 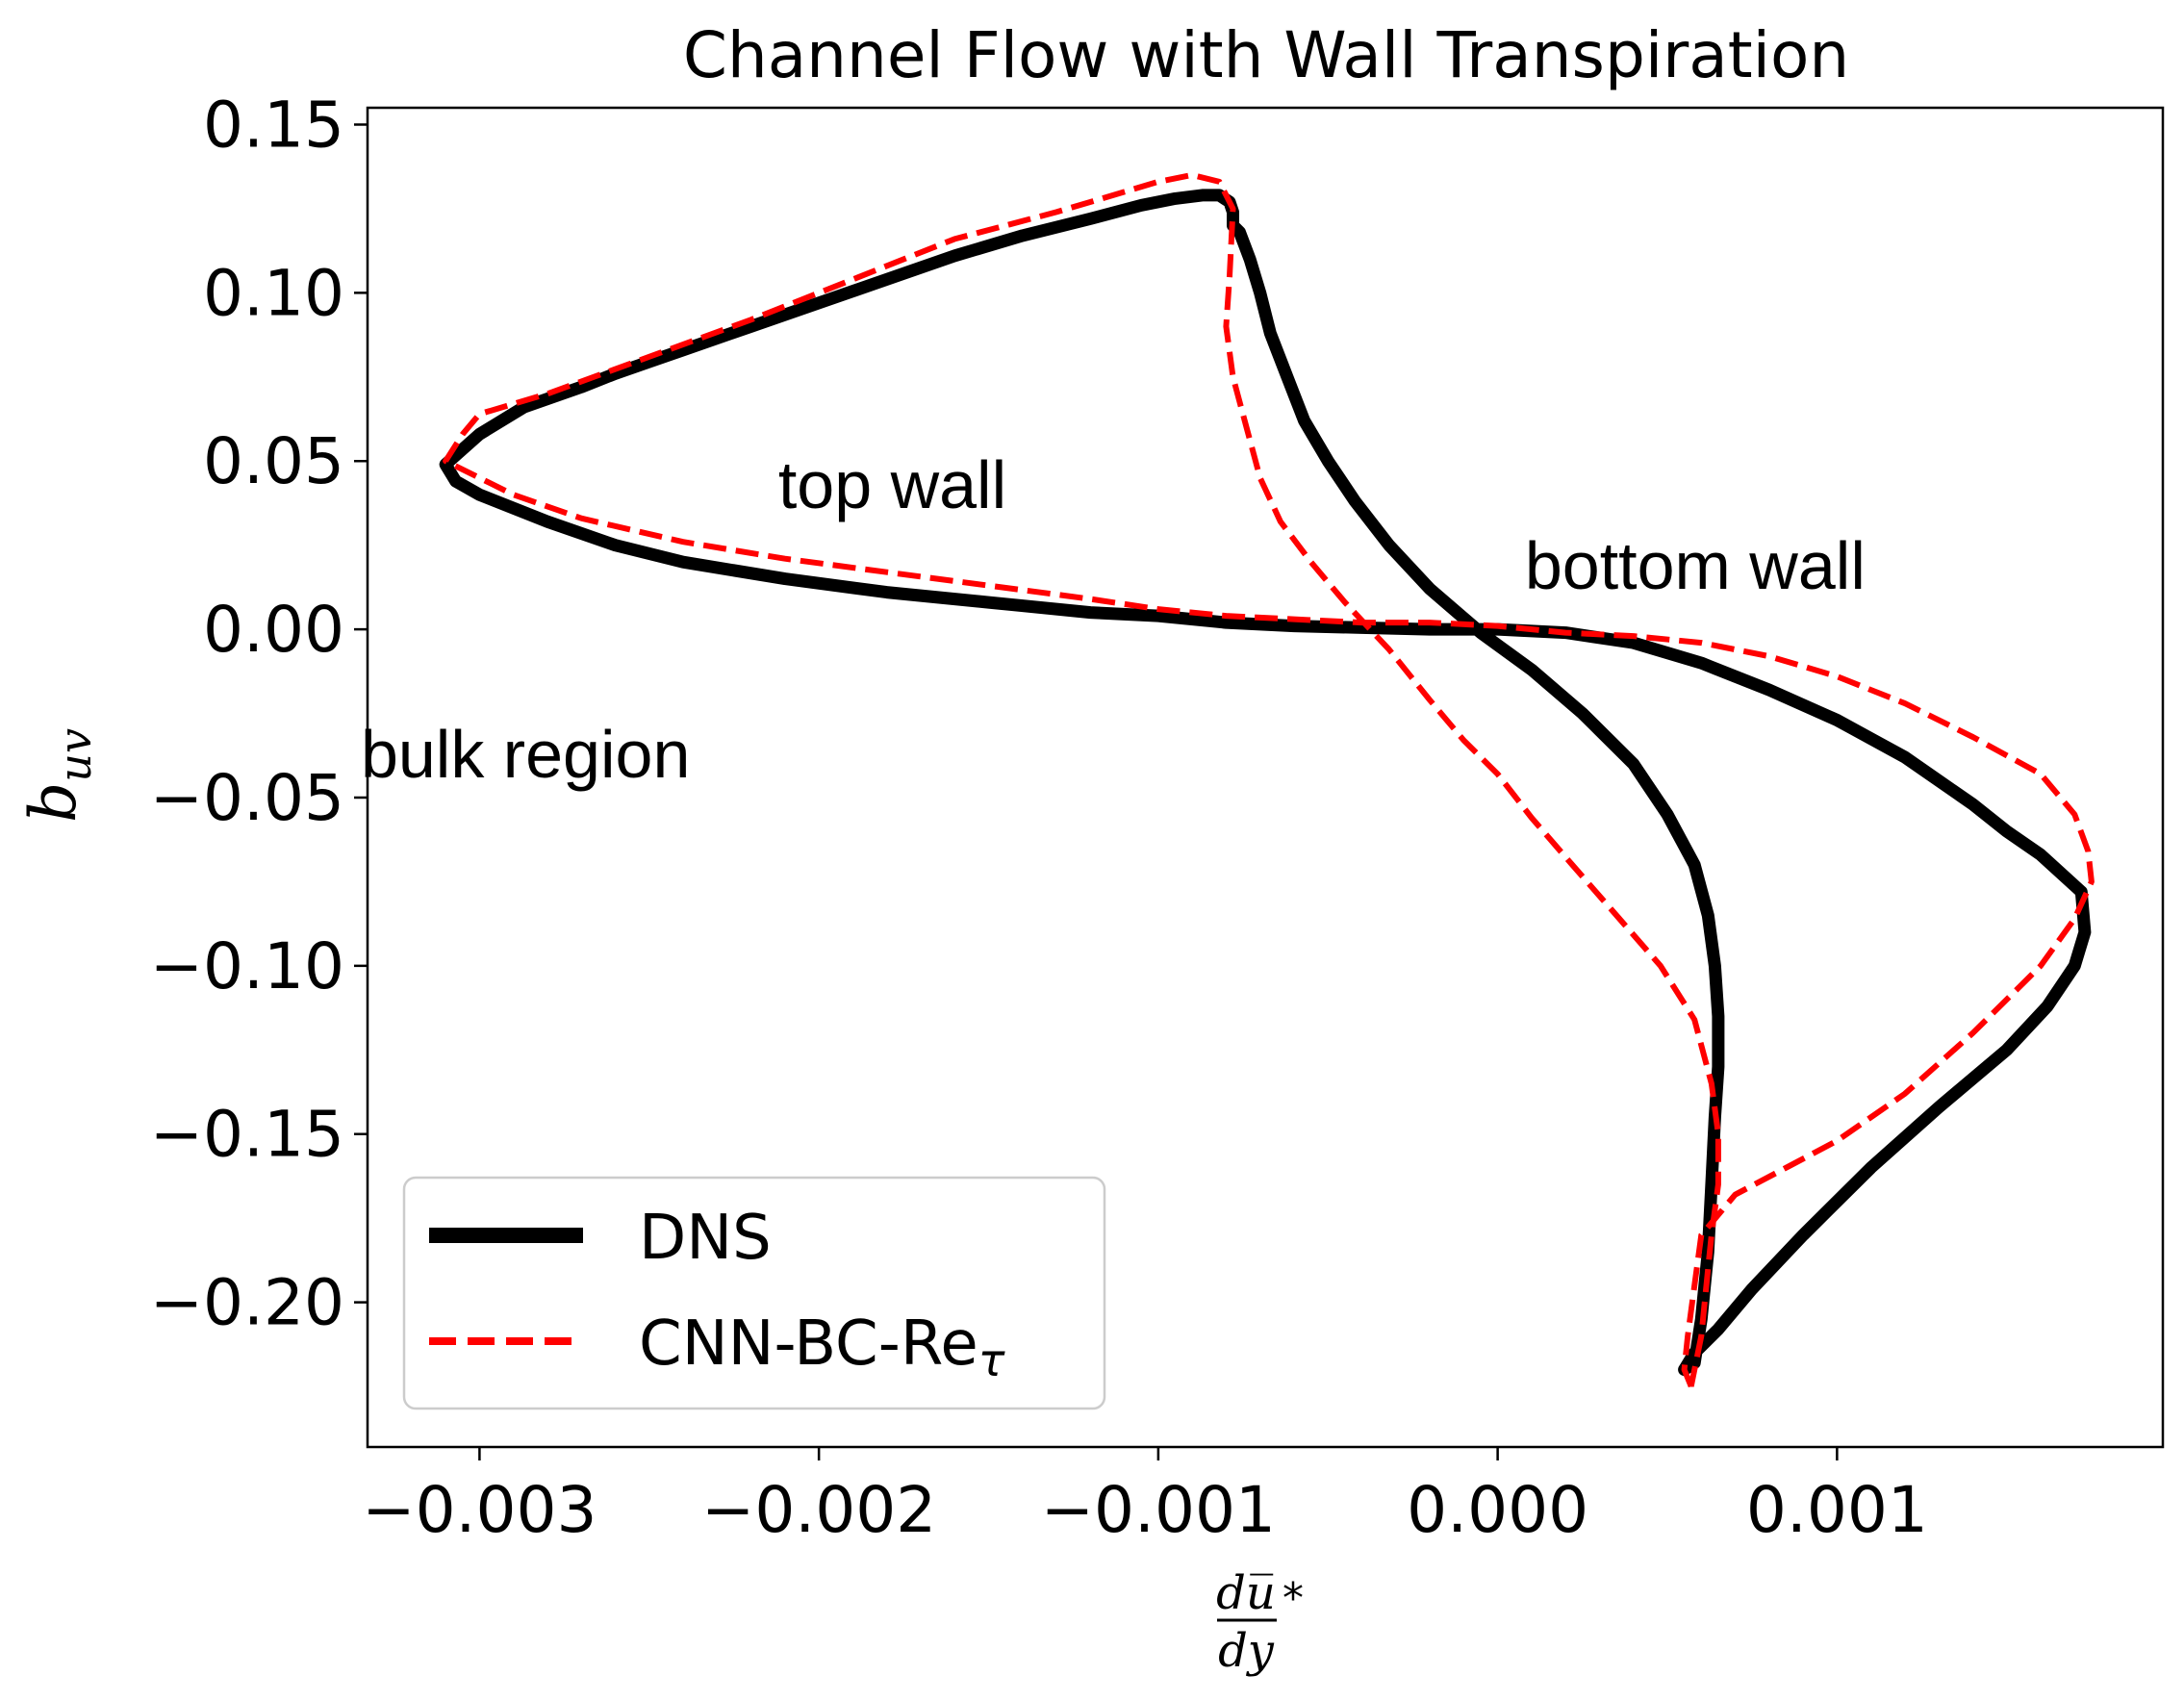 I want to click on x-axis-label-denominator: dy, so click(x=1247, y=1651).